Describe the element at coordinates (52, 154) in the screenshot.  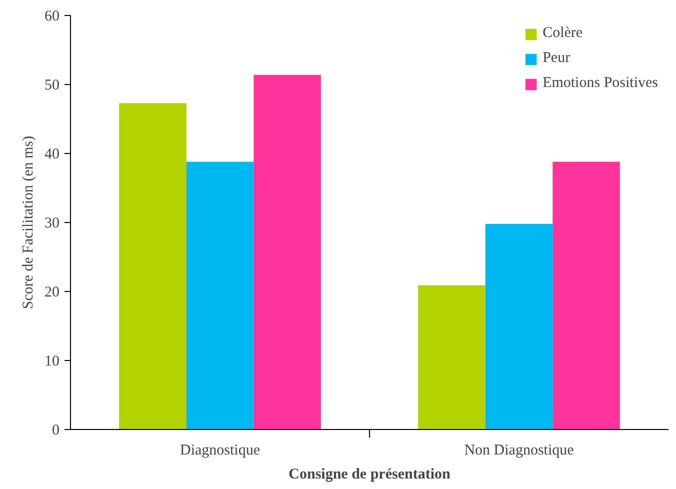
I see `y-tick-label: 40` at that location.